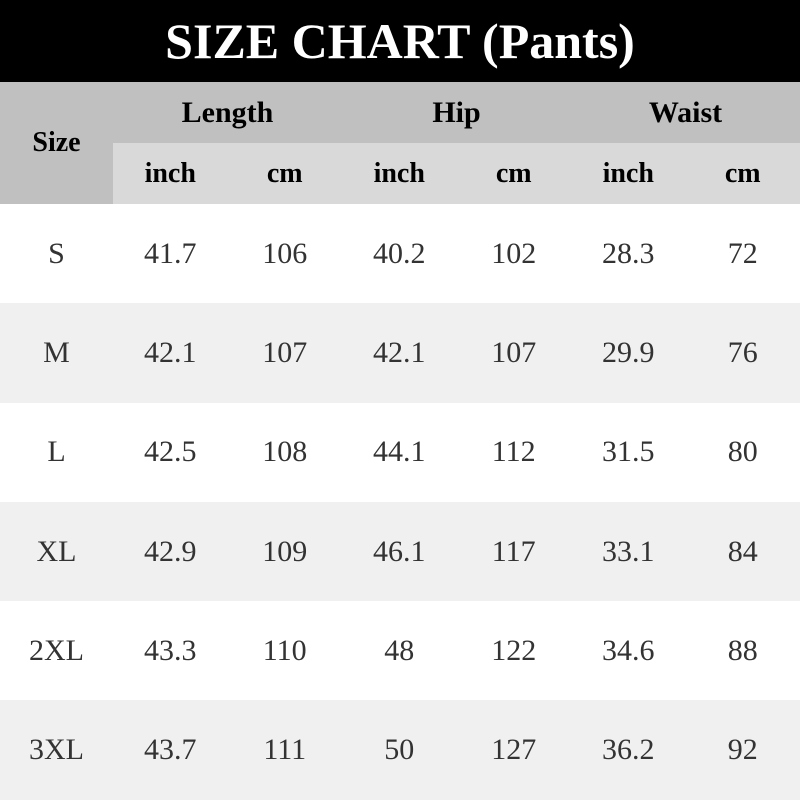 The width and height of the screenshot is (800, 800). Describe the element at coordinates (56, 750) in the screenshot. I see `size-cell: 3XL` at that location.